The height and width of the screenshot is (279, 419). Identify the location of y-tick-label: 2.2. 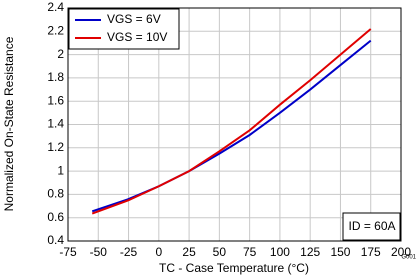
(55, 30).